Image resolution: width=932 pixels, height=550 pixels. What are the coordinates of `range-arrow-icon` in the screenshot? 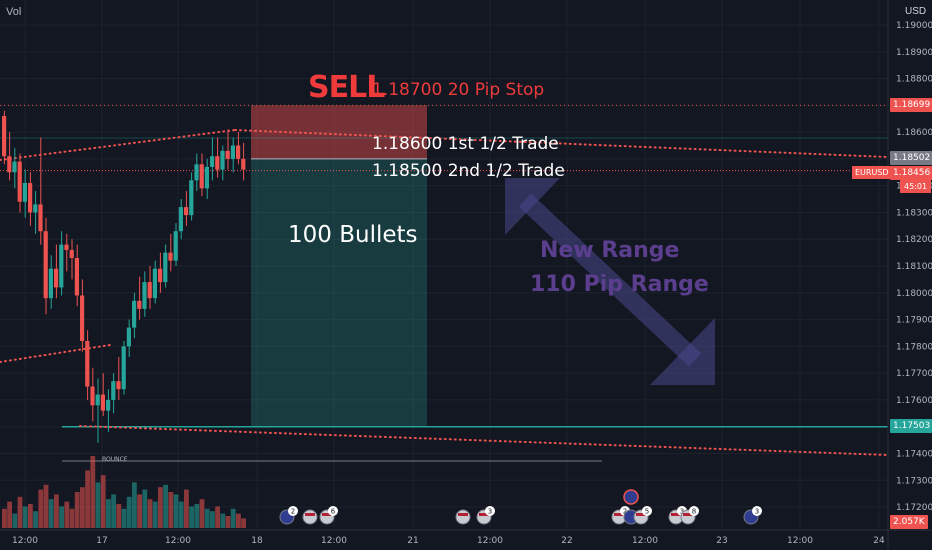 It's located at (610, 281).